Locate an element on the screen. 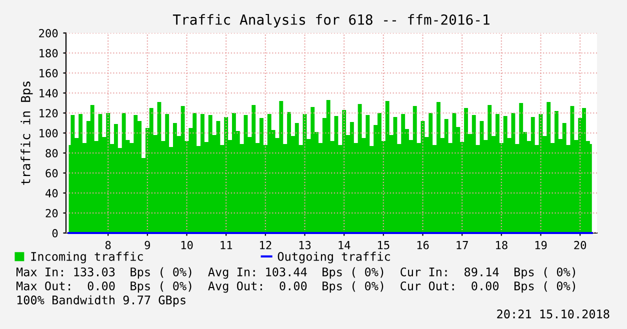 This screenshot has width=627, height=329. x-tick-label: 14 is located at coordinates (344, 245).